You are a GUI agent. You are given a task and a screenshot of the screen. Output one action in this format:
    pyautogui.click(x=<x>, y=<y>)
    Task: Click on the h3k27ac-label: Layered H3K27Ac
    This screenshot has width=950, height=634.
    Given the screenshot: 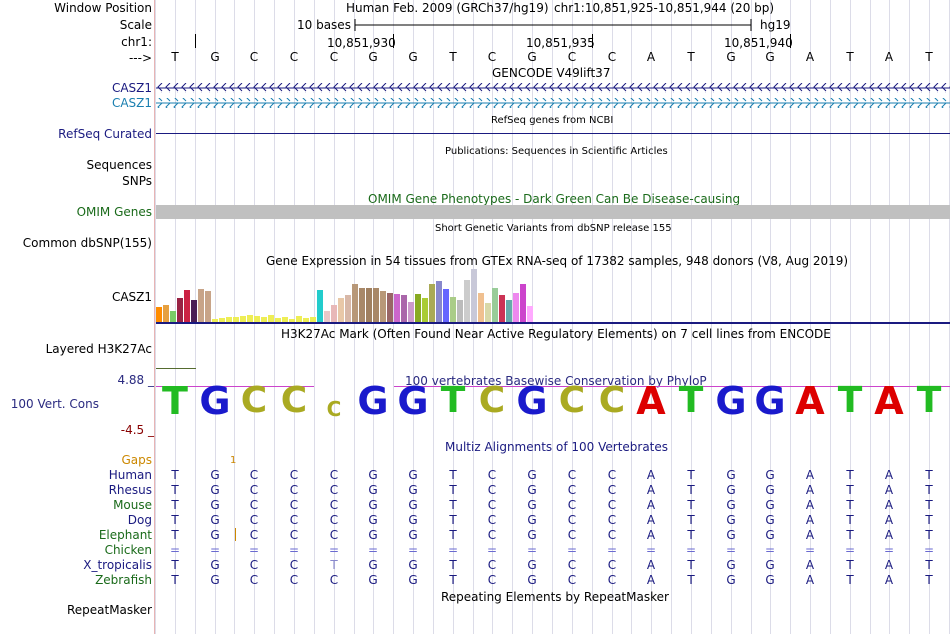 What is the action you would take?
    pyautogui.click(x=98, y=349)
    